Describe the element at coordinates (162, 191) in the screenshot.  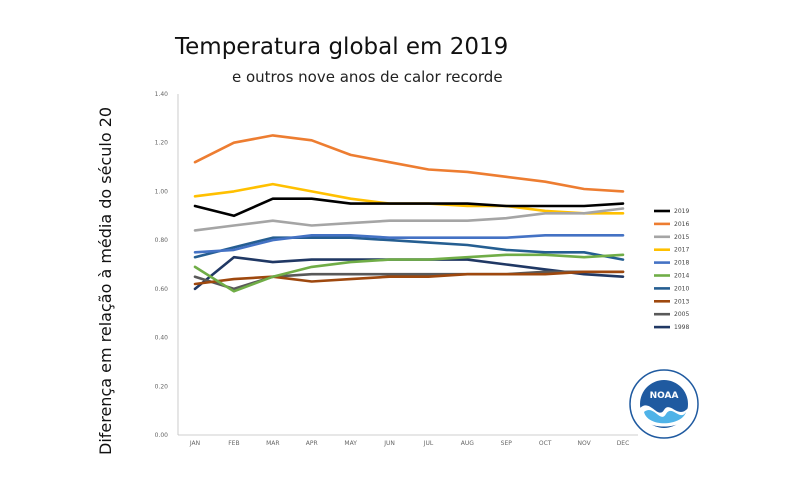
I see `y-tick-label: 1.00` at that location.